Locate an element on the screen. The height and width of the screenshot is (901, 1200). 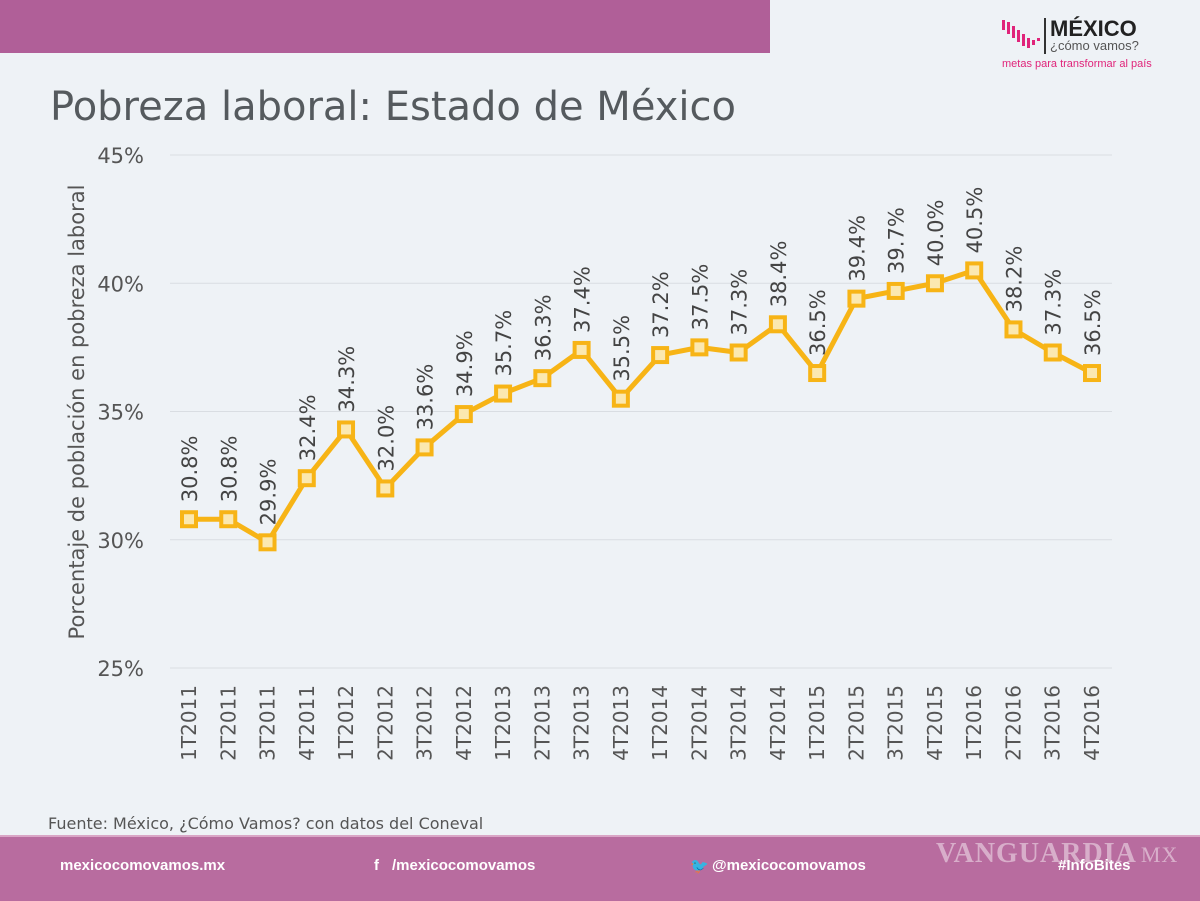
watermark: VANGUARDIA MX is located at coordinates (1057, 854).